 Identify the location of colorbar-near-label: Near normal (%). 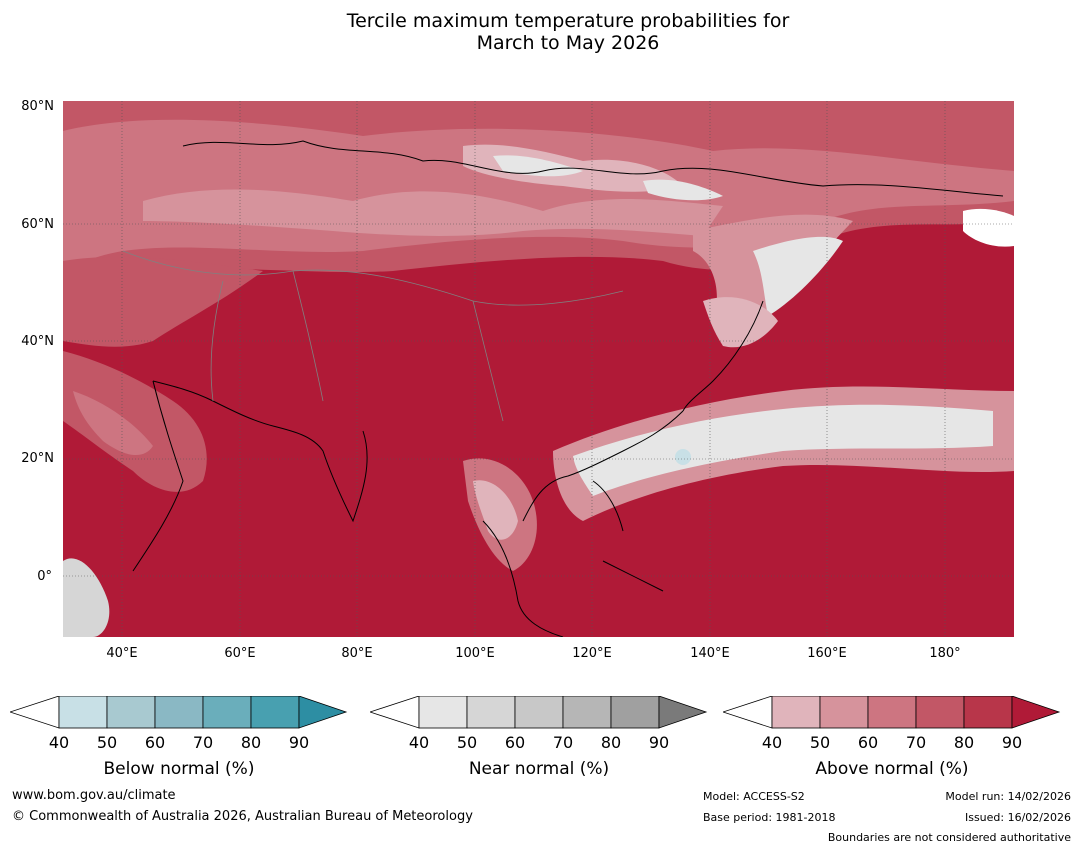
(539, 769).